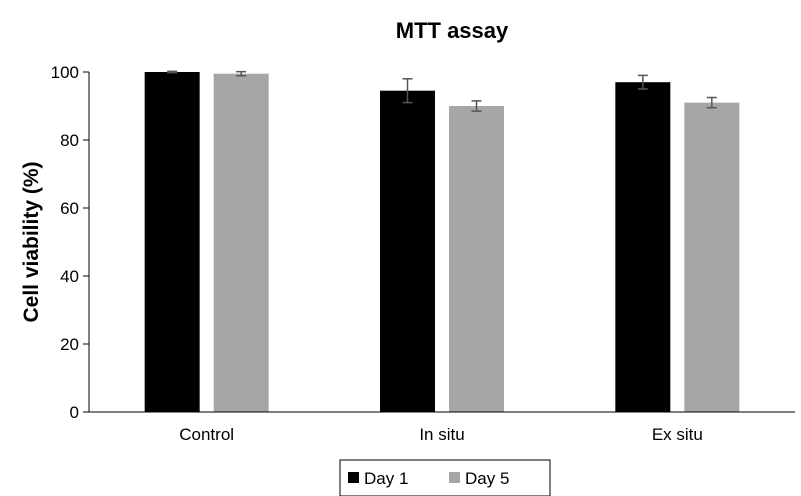 The image size is (801, 496). Describe the element at coordinates (65, 72) in the screenshot. I see `y-tick-label: 100` at that location.